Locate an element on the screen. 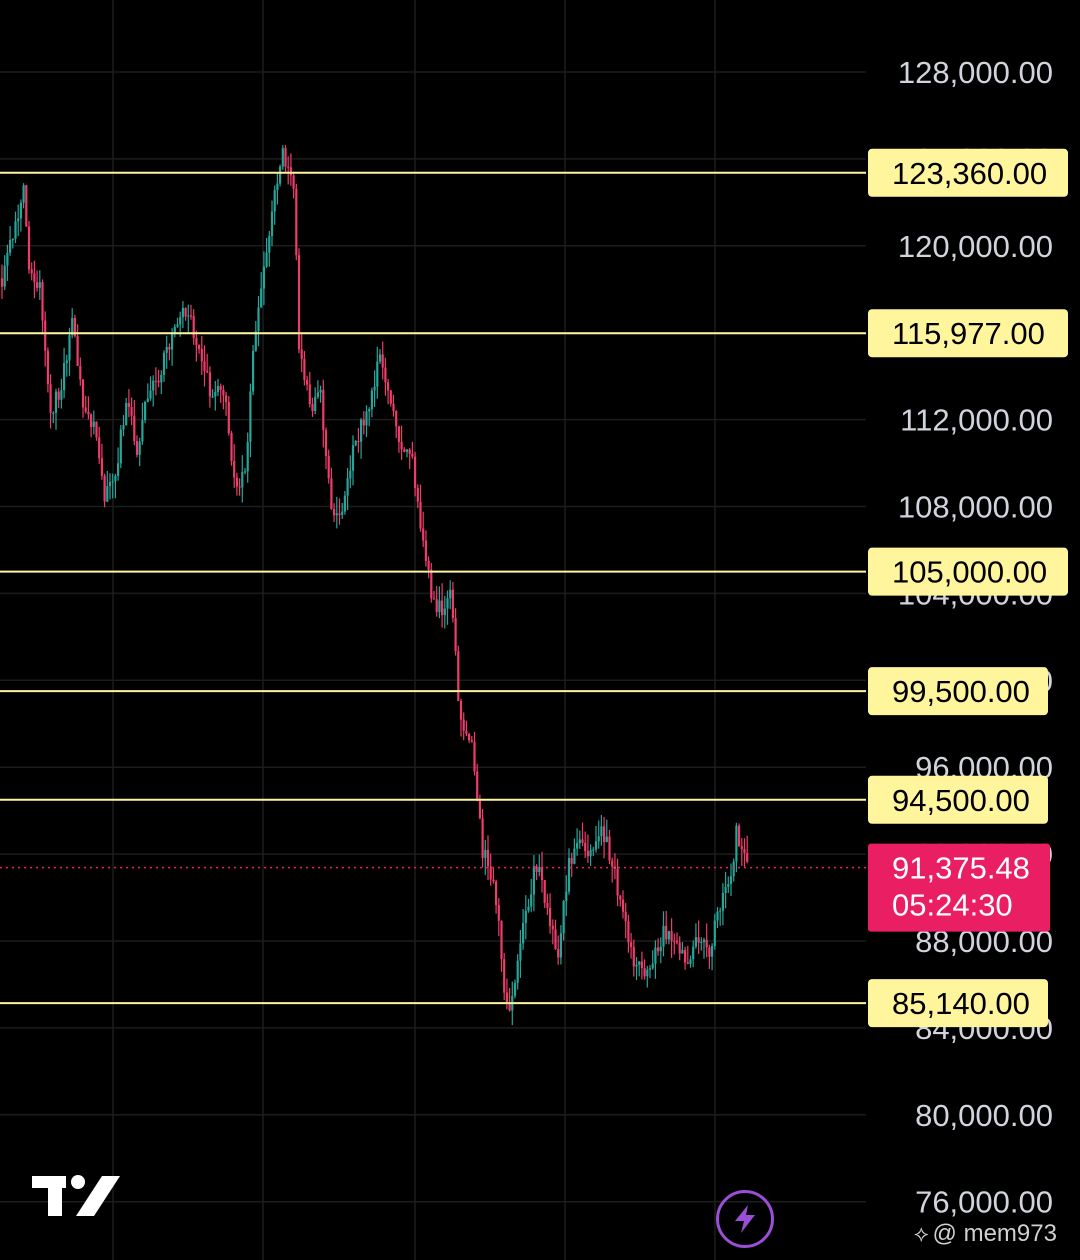 Image resolution: width=1080 pixels, height=1260 pixels. price-level-label: 105,000.00 is located at coordinates (969, 572).